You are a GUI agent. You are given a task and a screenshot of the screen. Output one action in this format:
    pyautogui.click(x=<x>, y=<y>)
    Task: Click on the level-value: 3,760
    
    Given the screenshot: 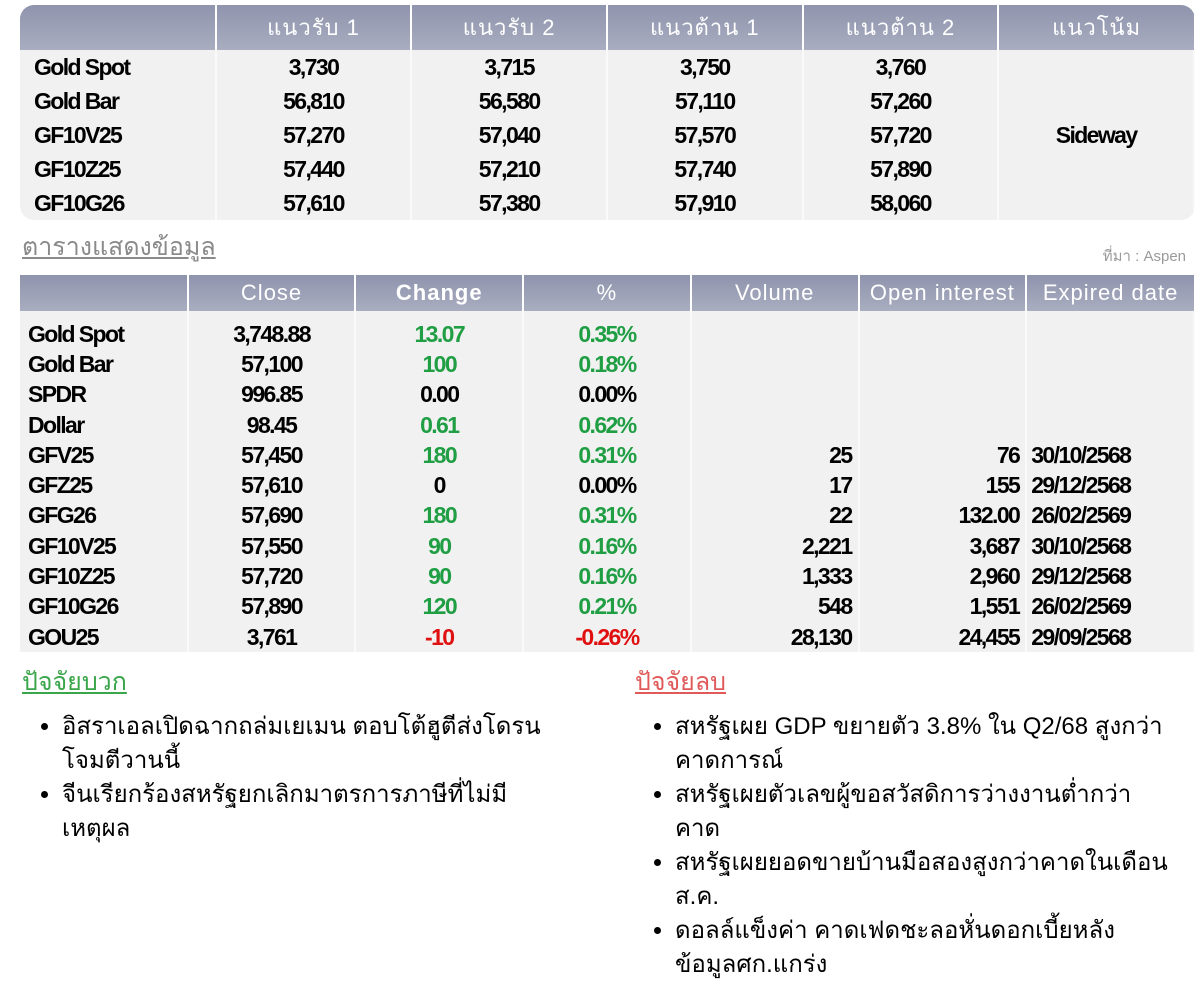 What is the action you would take?
    pyautogui.click(x=901, y=67)
    